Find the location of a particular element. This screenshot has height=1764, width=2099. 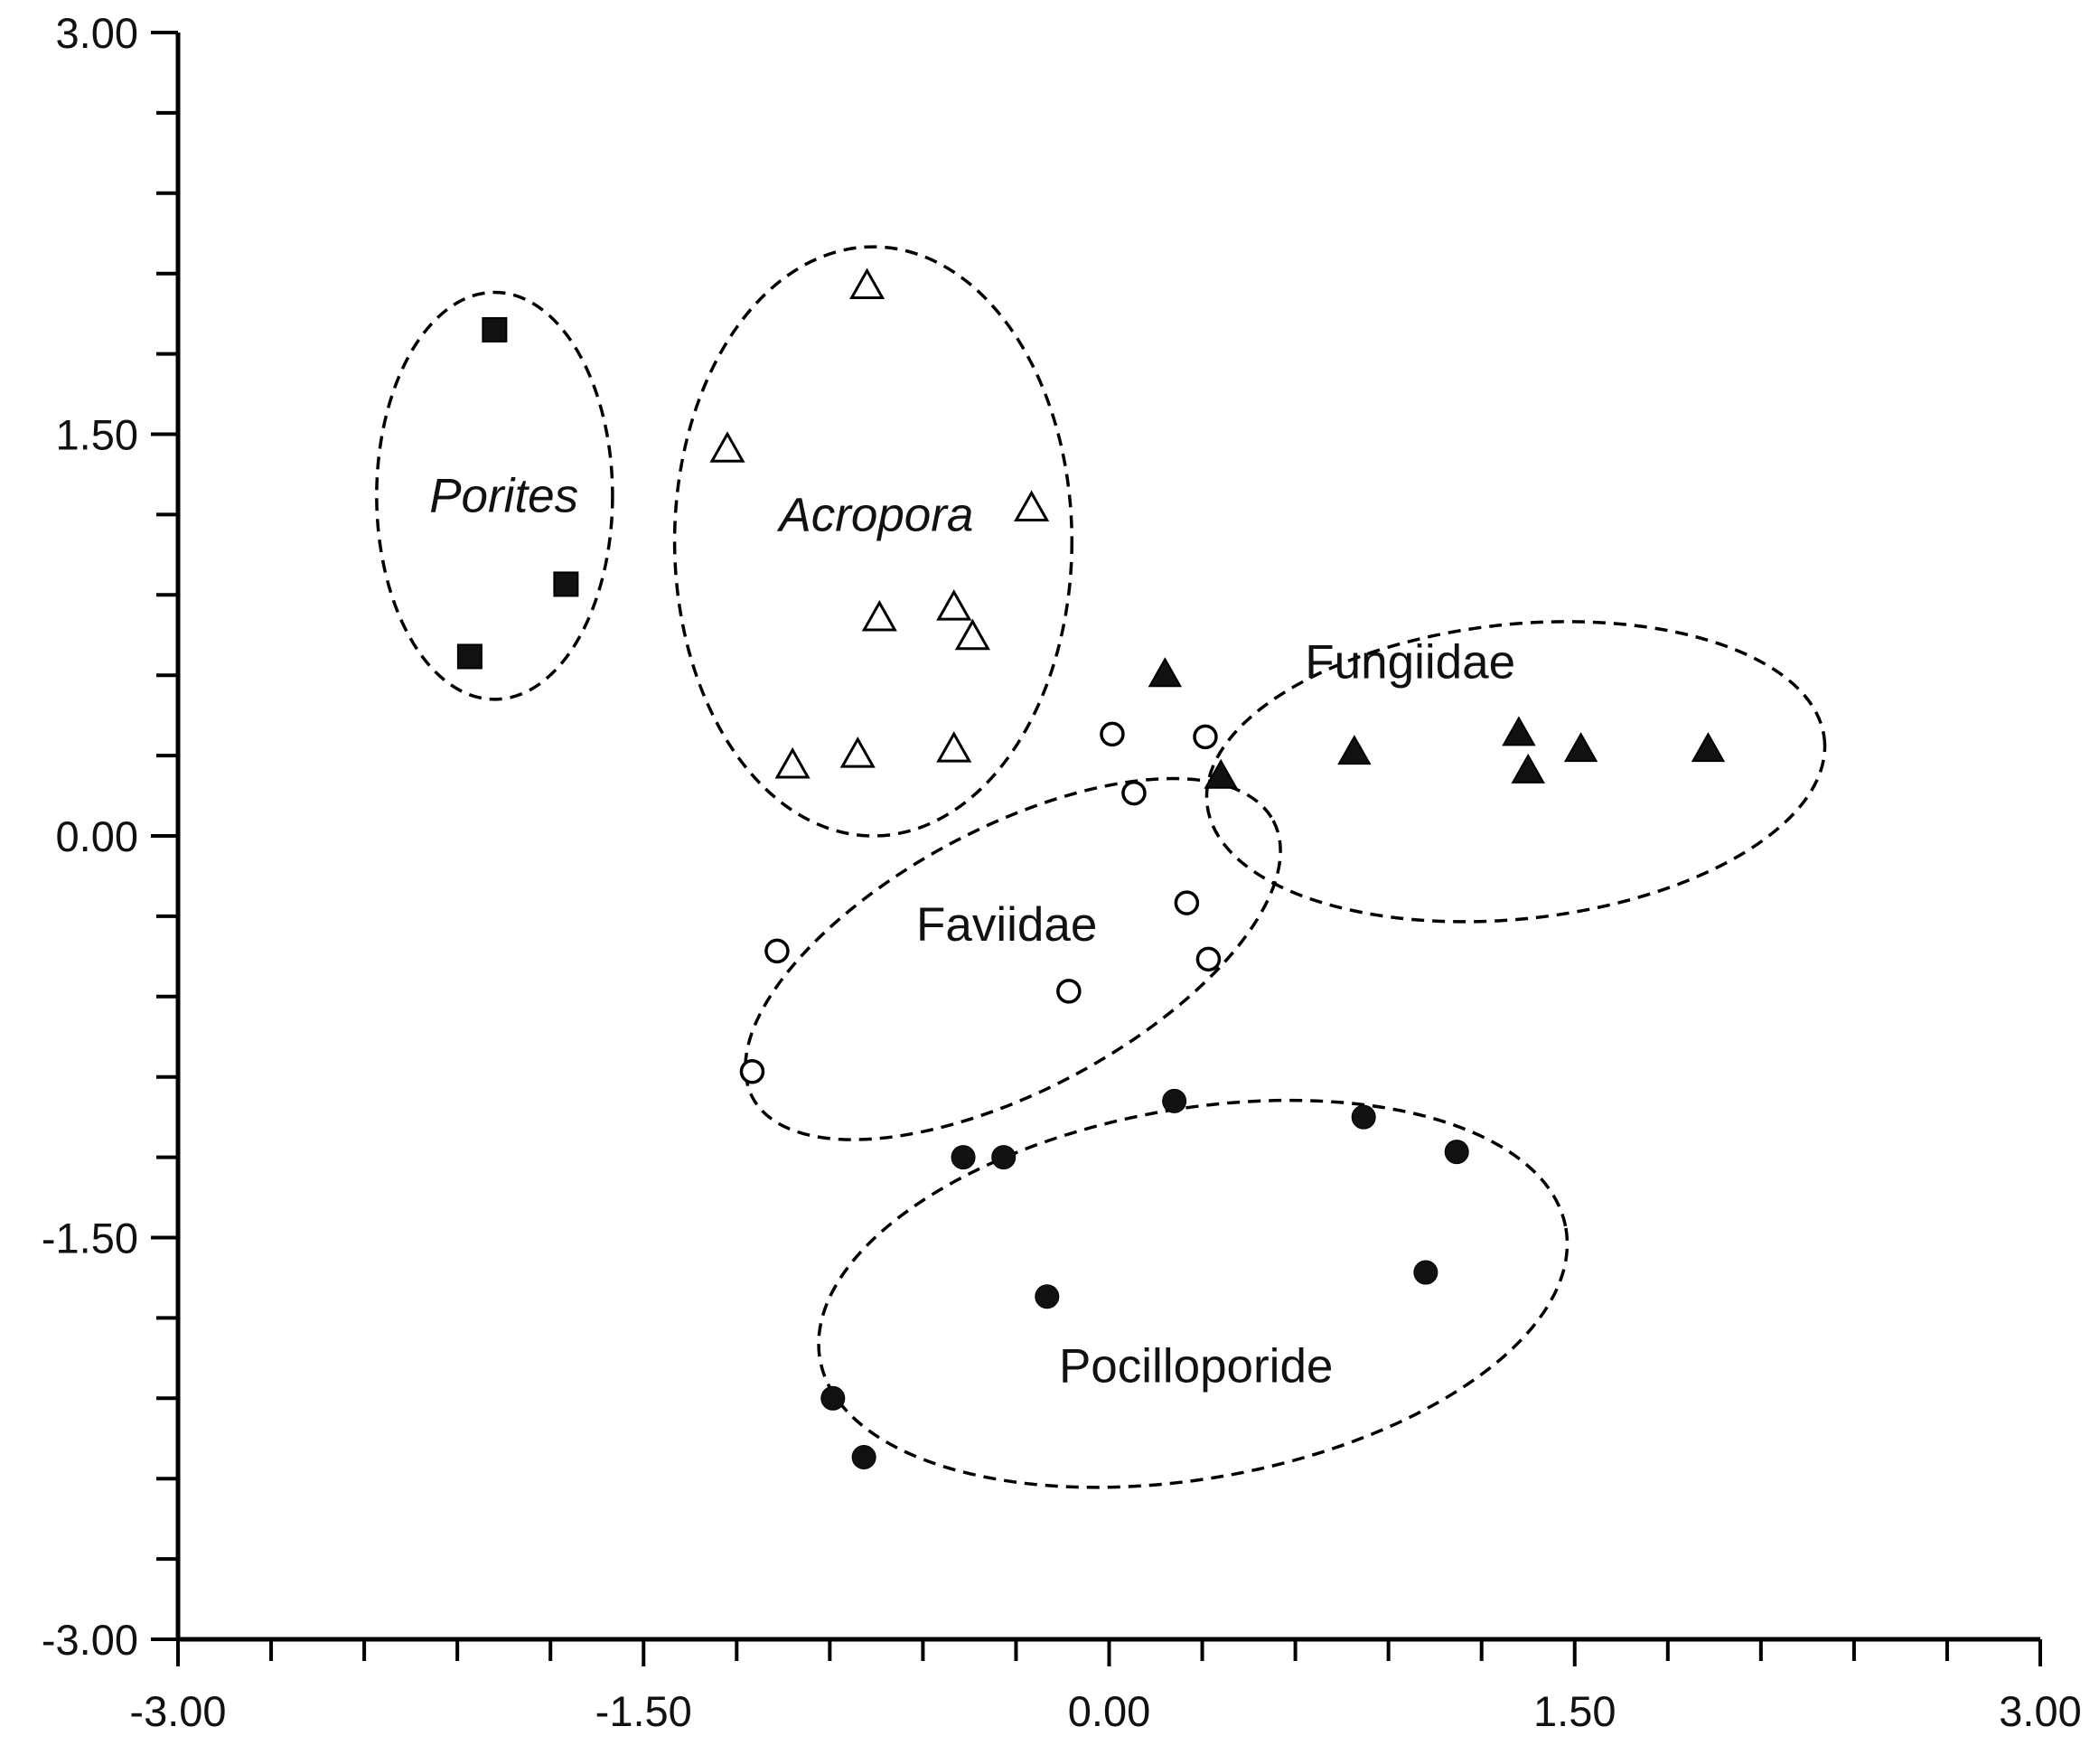

y-tick-label: -3.00 is located at coordinates (90, 1640).